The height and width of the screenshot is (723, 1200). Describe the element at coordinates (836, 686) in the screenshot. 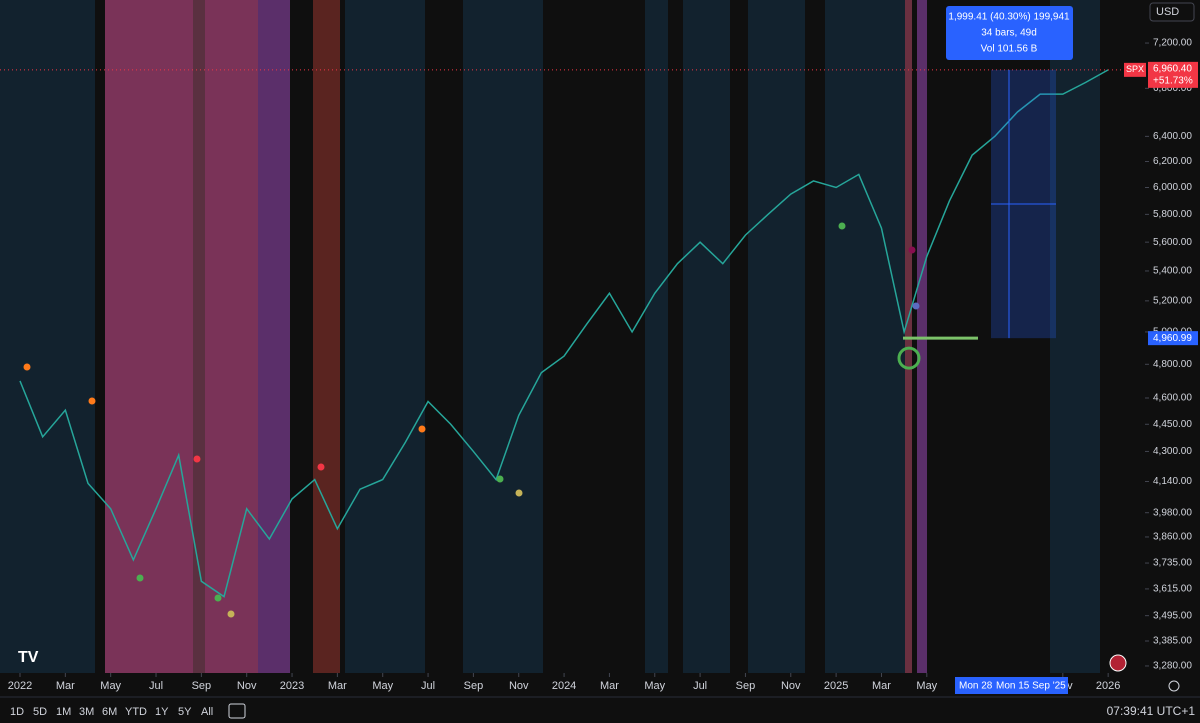

I see `x-tick-label: 2025` at that location.